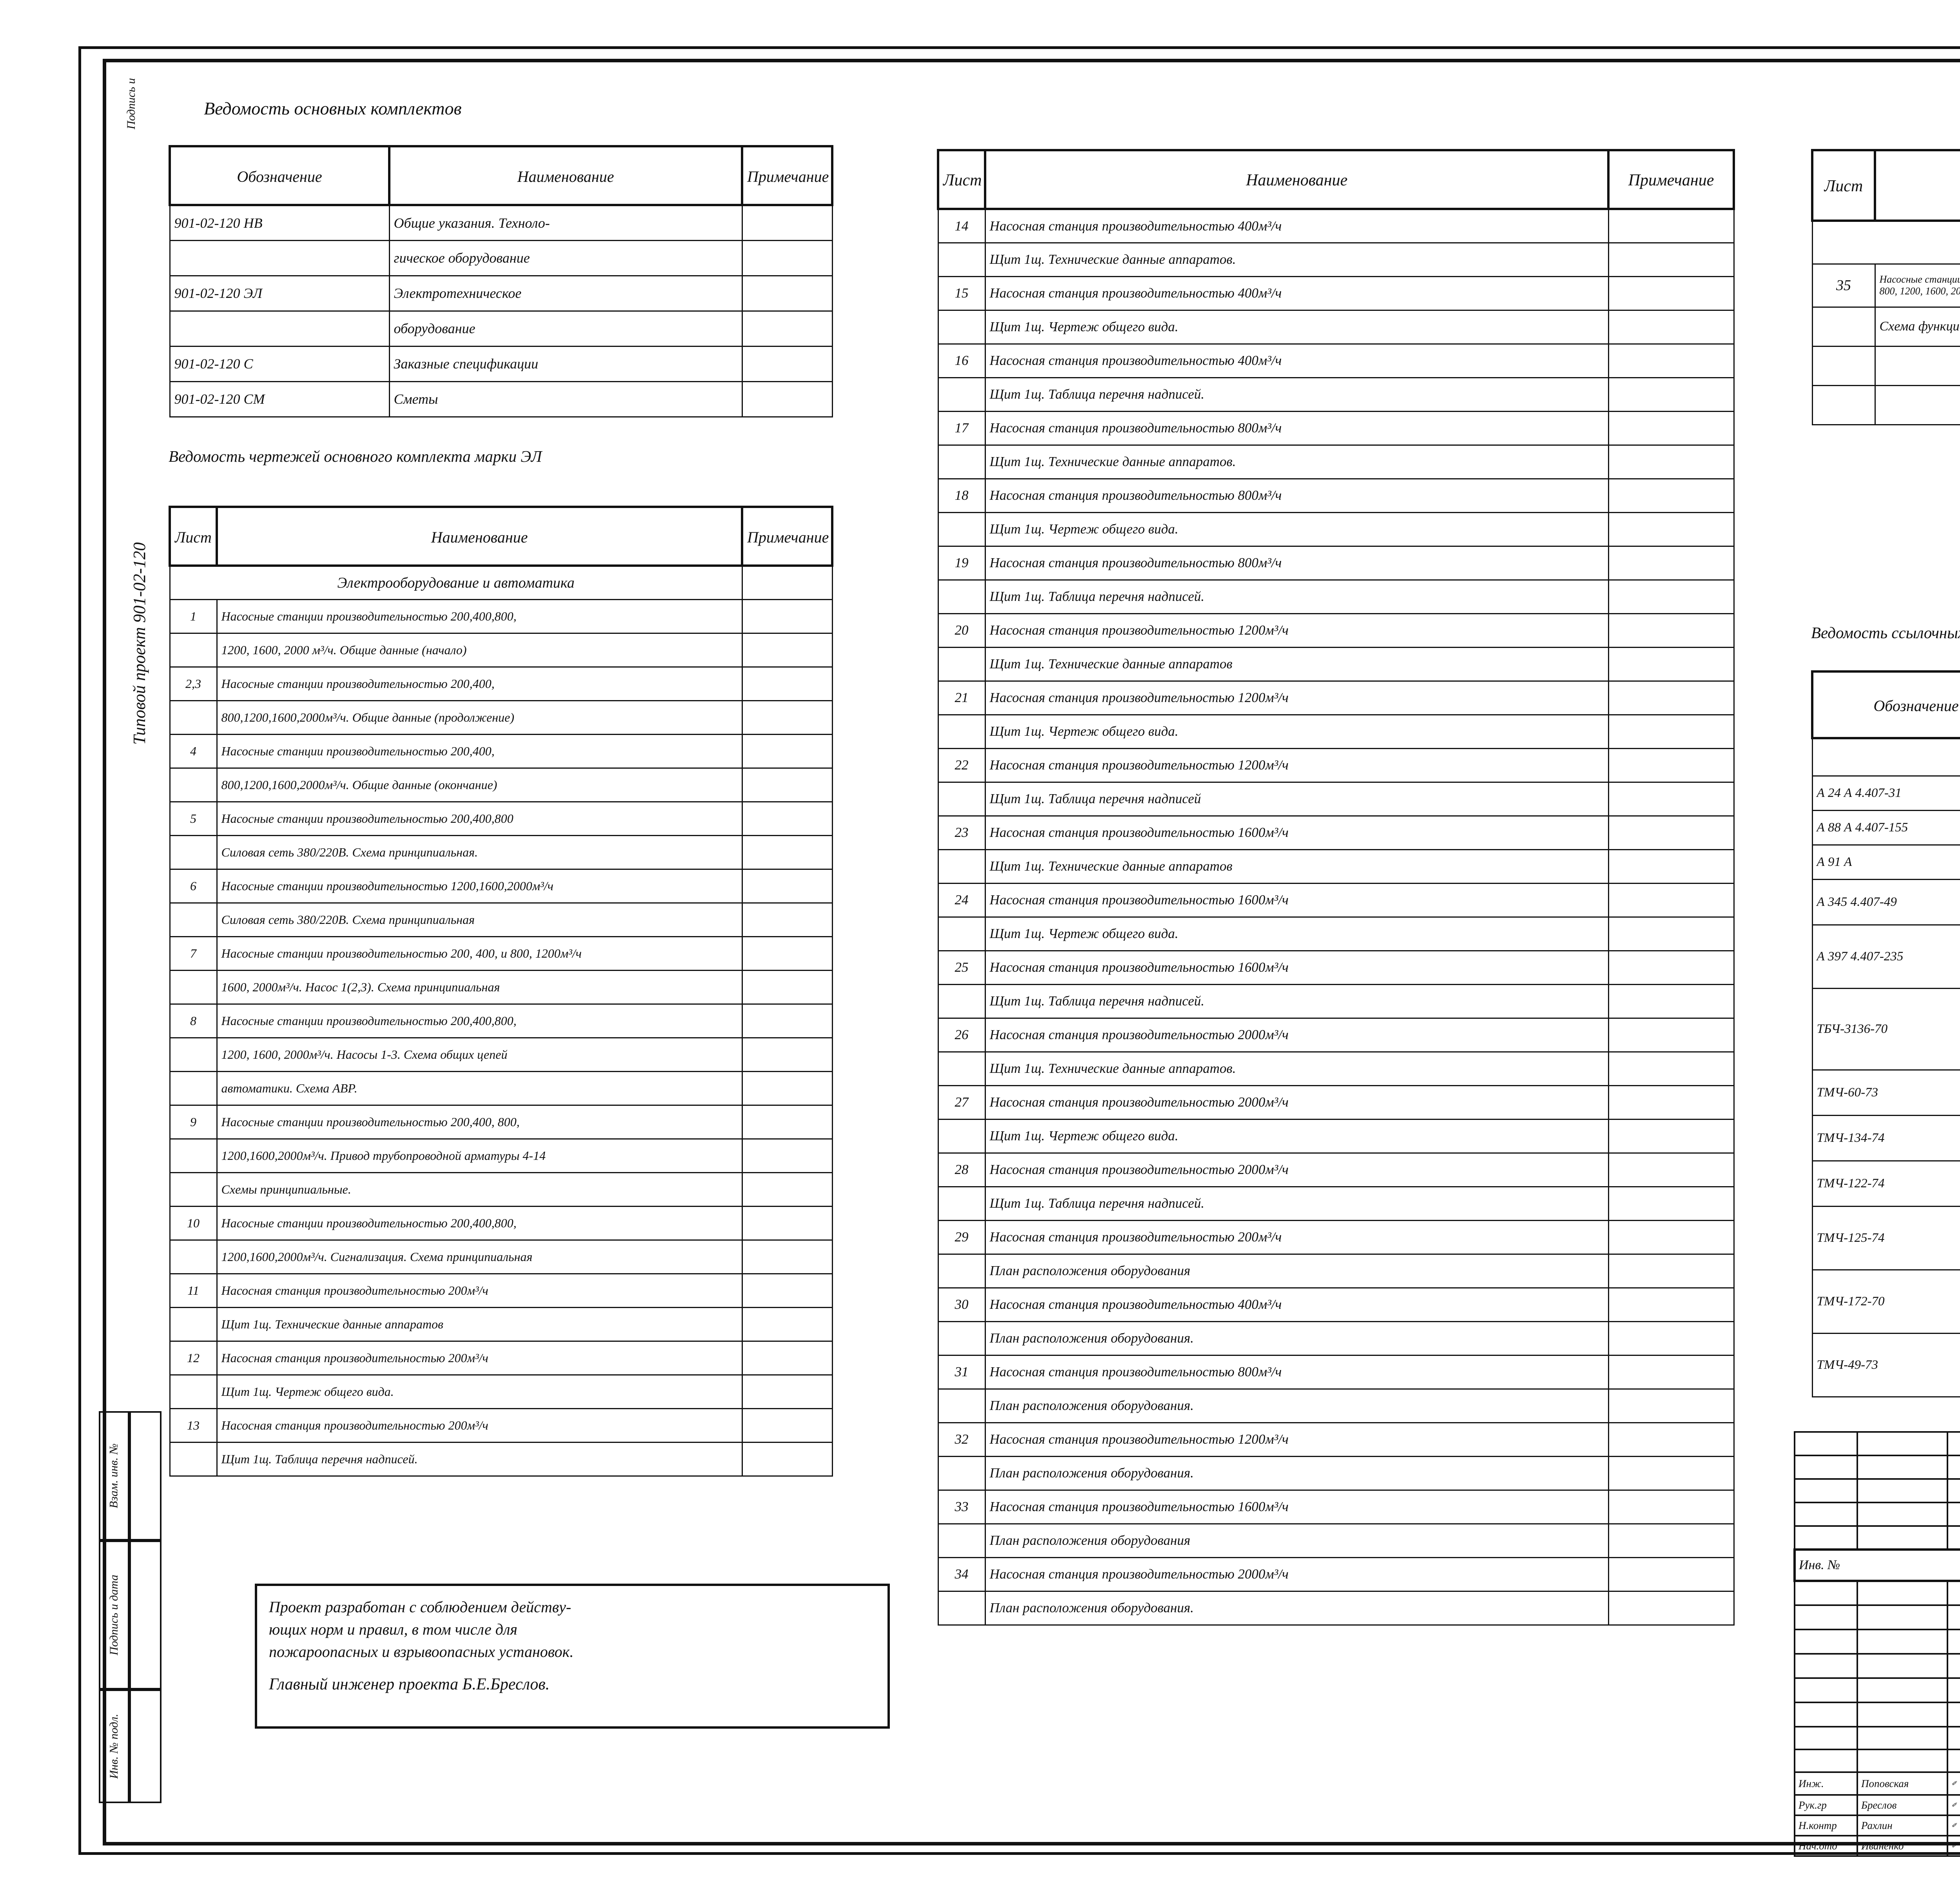  I want to click on row-name: План расположения оборудования, so click(1296, 1540).